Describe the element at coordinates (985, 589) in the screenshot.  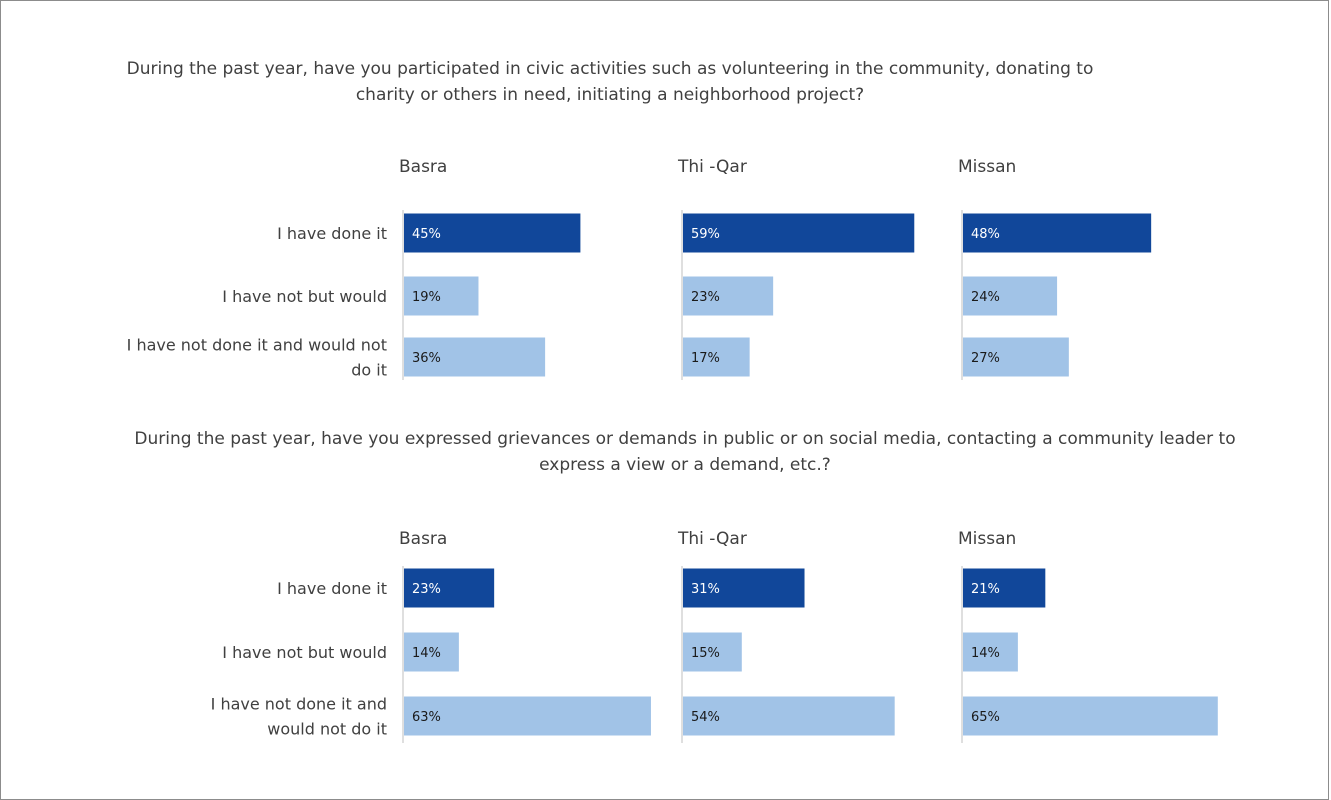
I see `chart-2-data-label-missan: 21%` at that location.